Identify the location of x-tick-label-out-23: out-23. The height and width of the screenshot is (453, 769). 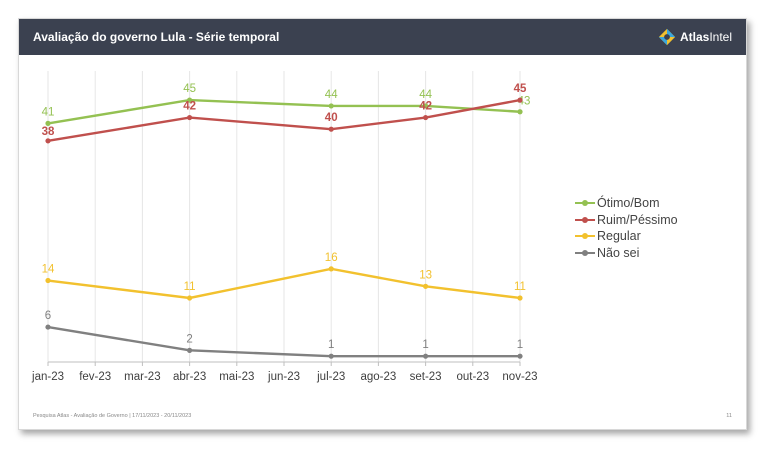
(472, 377).